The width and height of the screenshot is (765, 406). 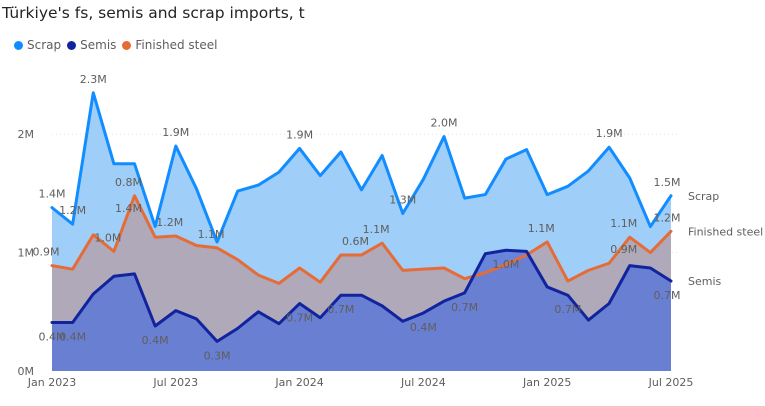 I want to click on legend-label: Semis, so click(x=98, y=45).